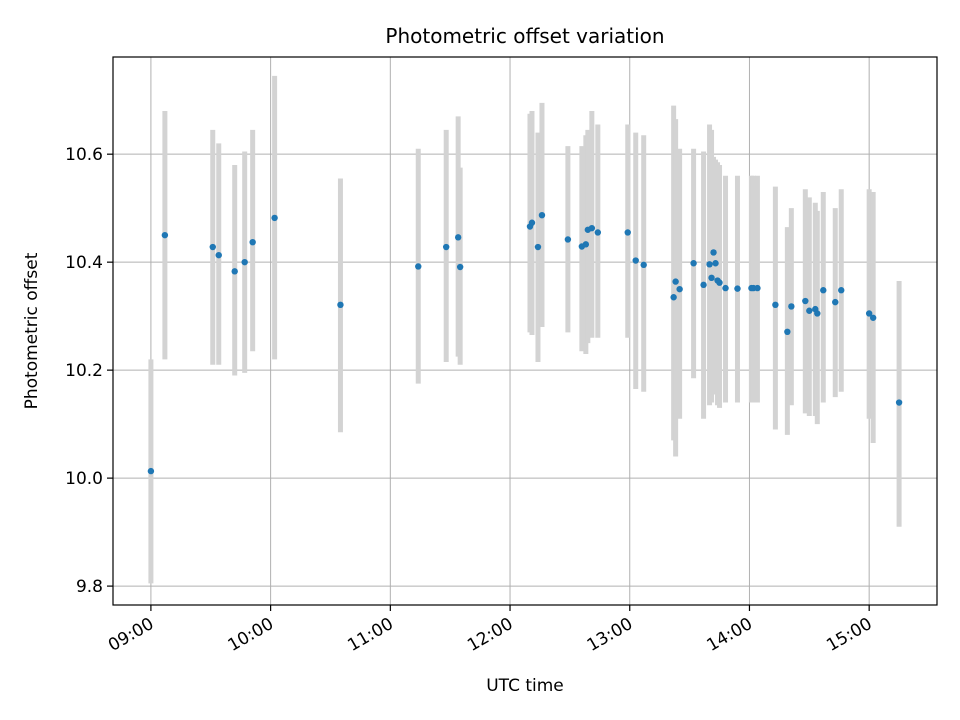 The image size is (960, 720). What do you see at coordinates (610, 635) in the screenshot?
I see `x-tick-label: 13:00` at bounding box center [610, 635].